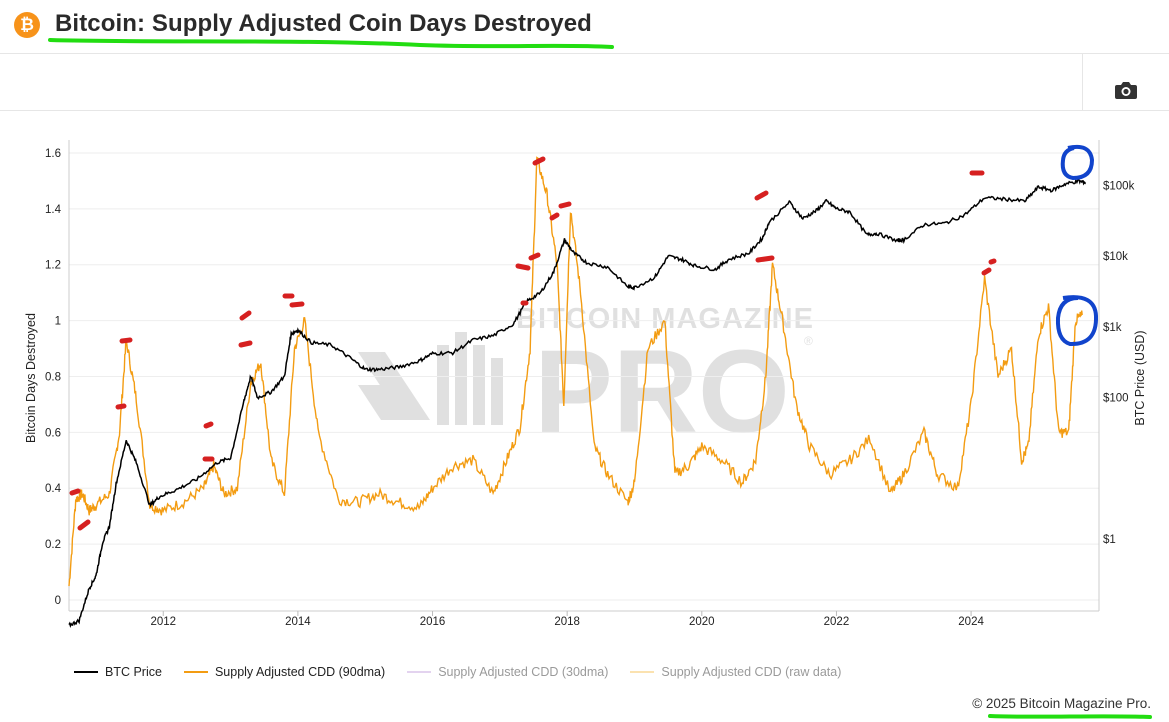 The width and height of the screenshot is (1169, 722). I want to click on legend-label: BTC Price, so click(133, 672).